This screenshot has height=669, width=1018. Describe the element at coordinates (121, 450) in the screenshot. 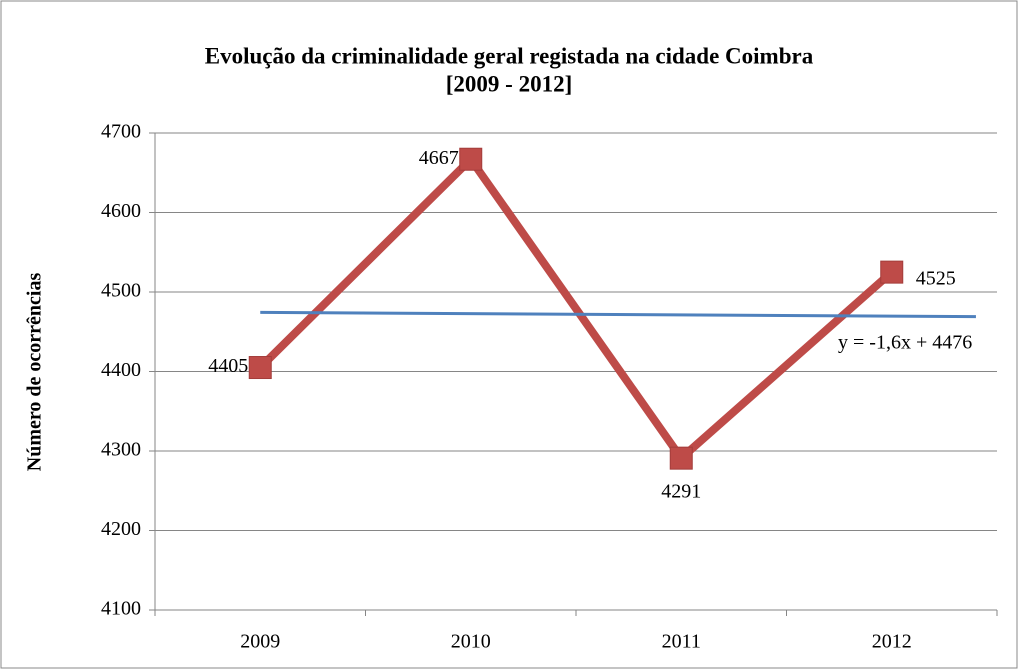

I see `y-tick-label: 4300` at that location.